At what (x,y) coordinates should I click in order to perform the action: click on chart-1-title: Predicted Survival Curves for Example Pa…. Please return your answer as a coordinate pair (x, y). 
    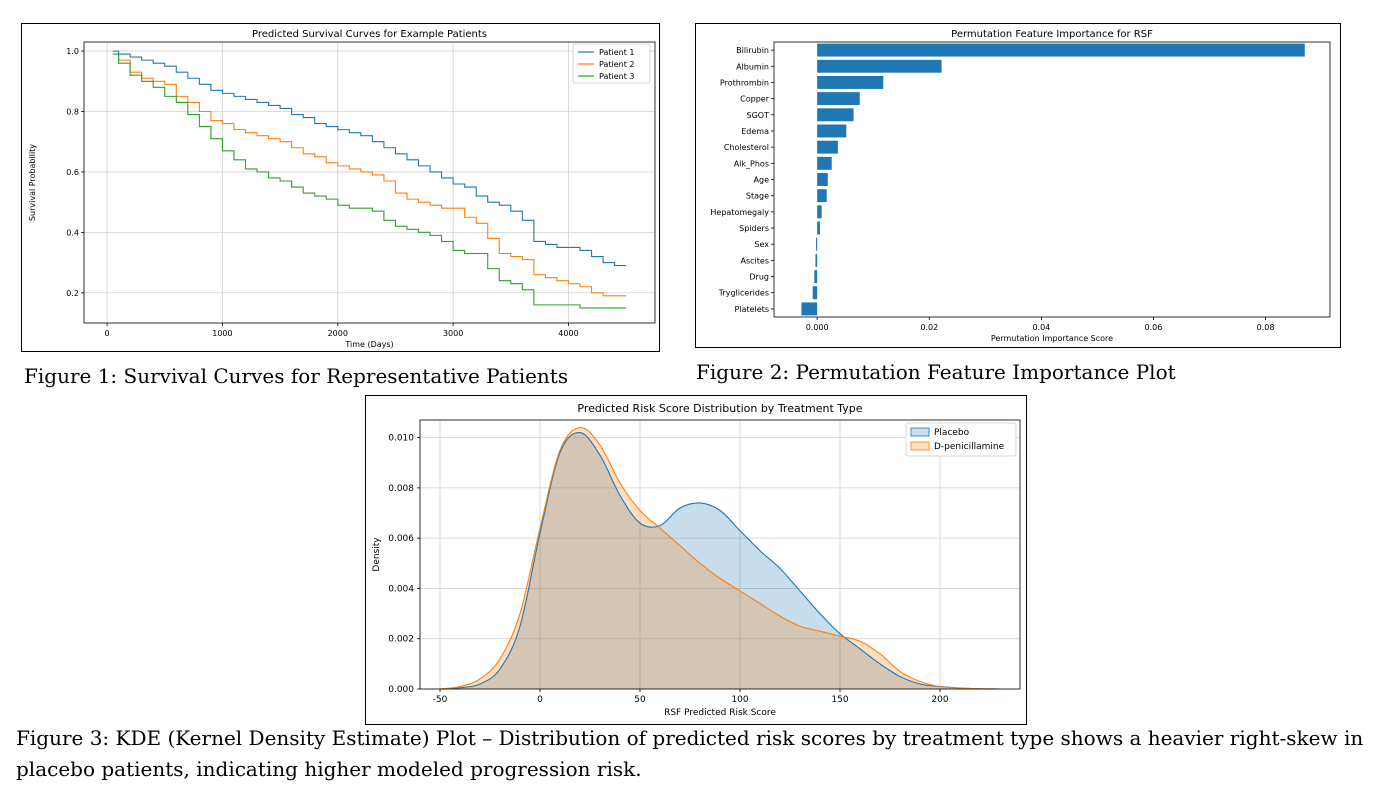
    Looking at the image, I should click on (369, 34).